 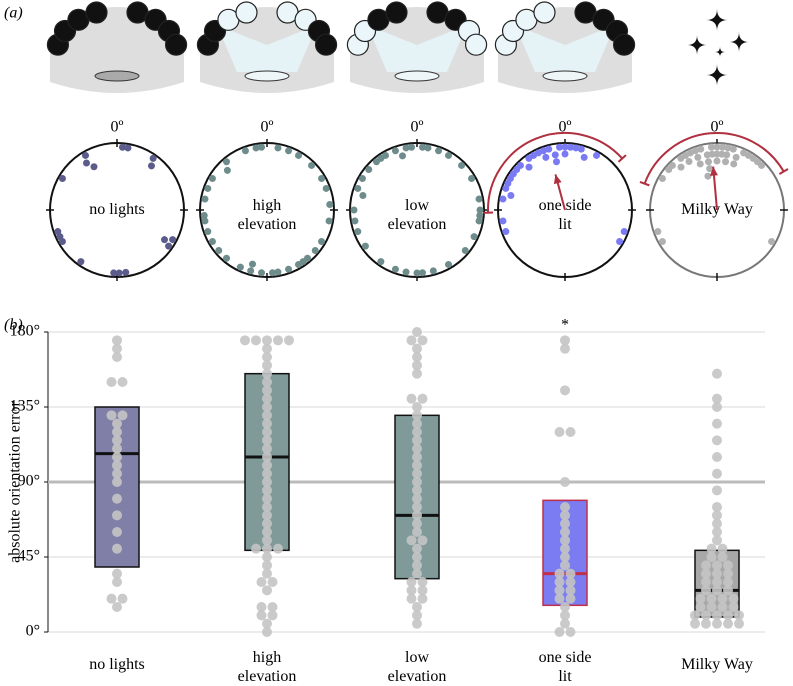 What do you see at coordinates (624, 44) in the screenshot?
I see `light-icon` at bounding box center [624, 44].